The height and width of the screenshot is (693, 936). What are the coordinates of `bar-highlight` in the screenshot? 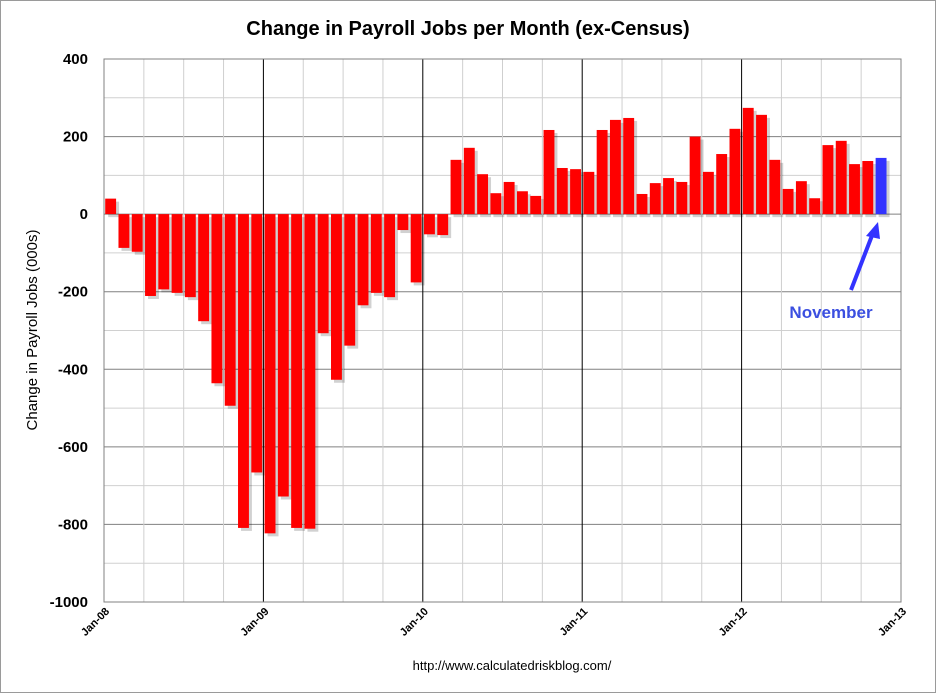 It's located at (881, 186).